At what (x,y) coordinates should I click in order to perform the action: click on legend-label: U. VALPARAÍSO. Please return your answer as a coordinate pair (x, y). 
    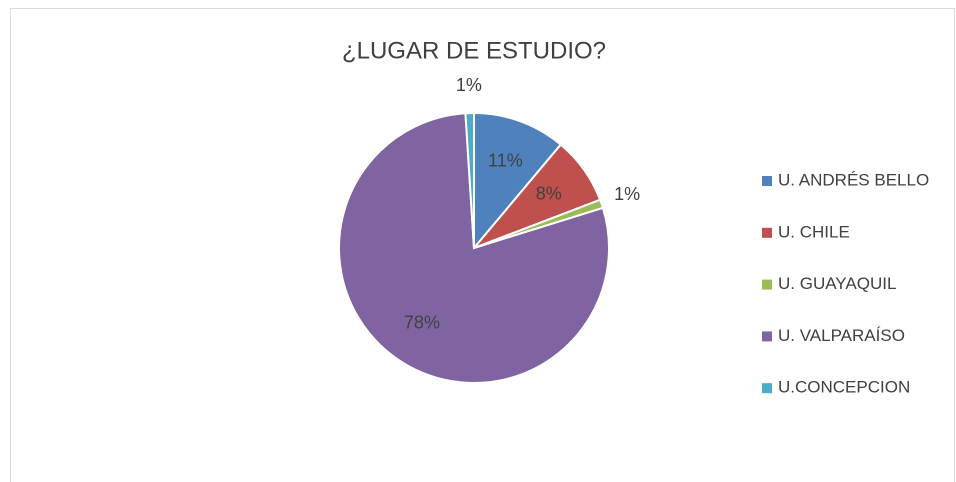
    Looking at the image, I should click on (841, 335).